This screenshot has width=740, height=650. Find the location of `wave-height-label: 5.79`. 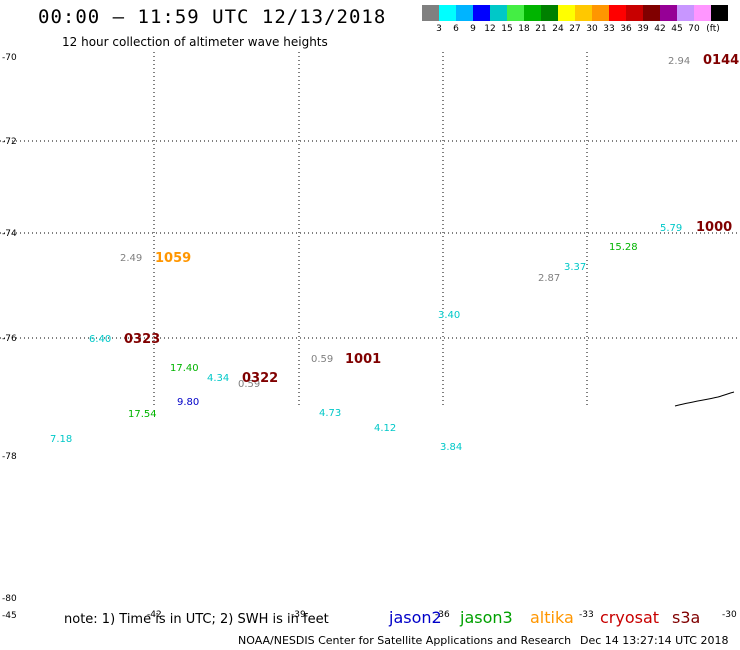

wave-height-label: 5.79 is located at coordinates (671, 228).